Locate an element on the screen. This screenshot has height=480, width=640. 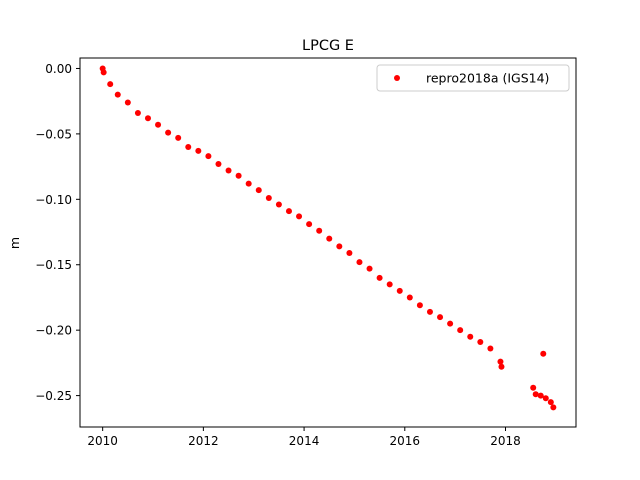
y-tick-label: −0.20 is located at coordinates (53, 331).